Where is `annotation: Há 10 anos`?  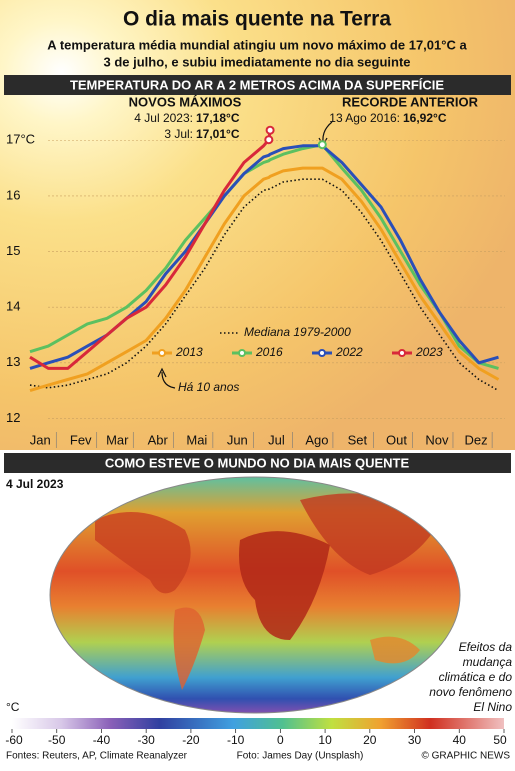 annotation: Há 10 anos is located at coordinates (208, 387).